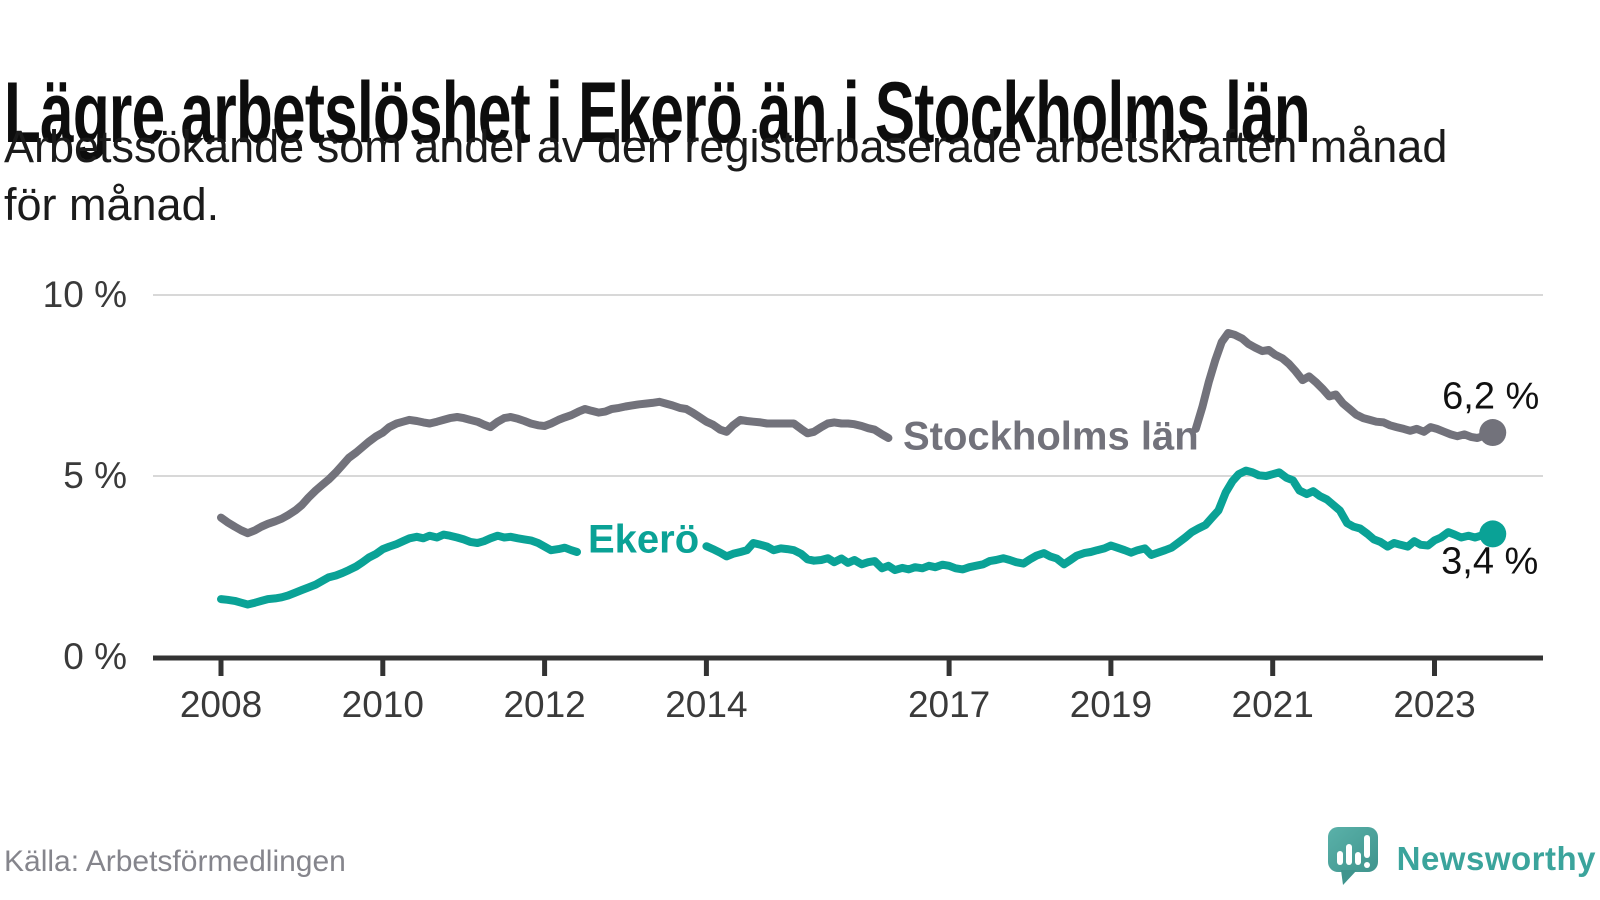 This screenshot has width=1600, height=900. Describe the element at coordinates (112, 204) in the screenshot. I see `subtitle-line-2: för månad.` at that location.